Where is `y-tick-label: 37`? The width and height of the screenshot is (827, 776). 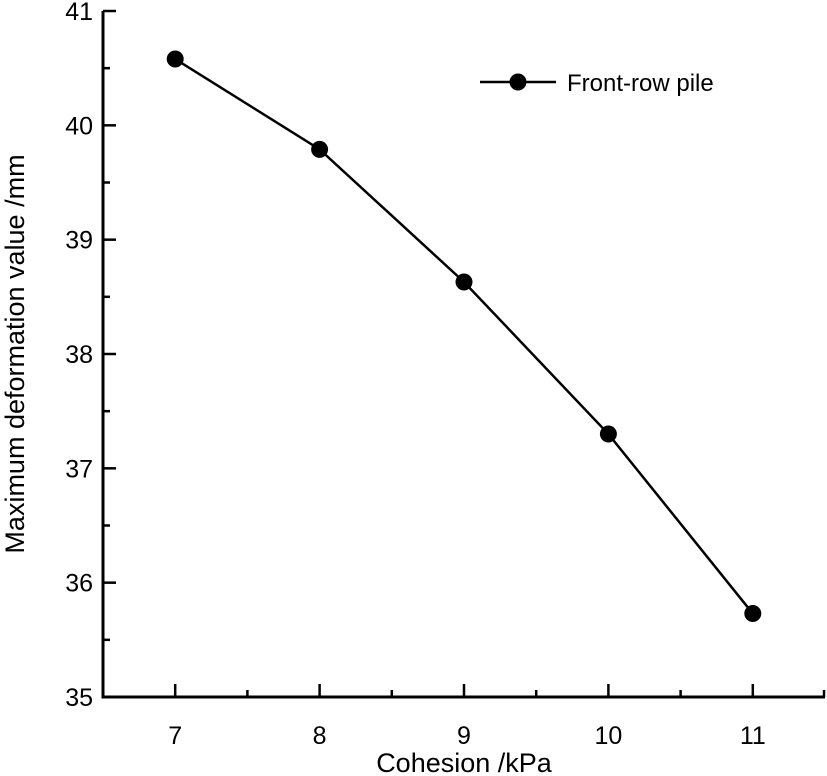 y-tick-label: 37 is located at coordinates (79, 469).